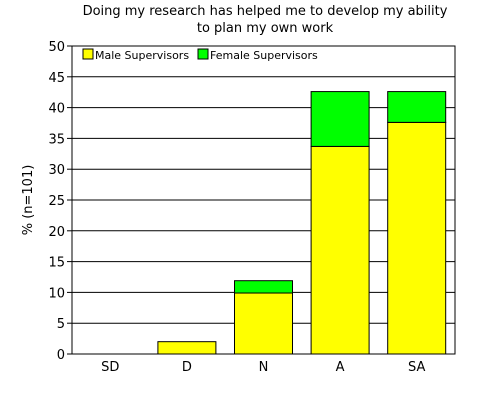 Image resolution: width=500 pixels, height=404 pixels. What do you see at coordinates (56, 109) in the screenshot?
I see `y-tick-label: 40` at bounding box center [56, 109].